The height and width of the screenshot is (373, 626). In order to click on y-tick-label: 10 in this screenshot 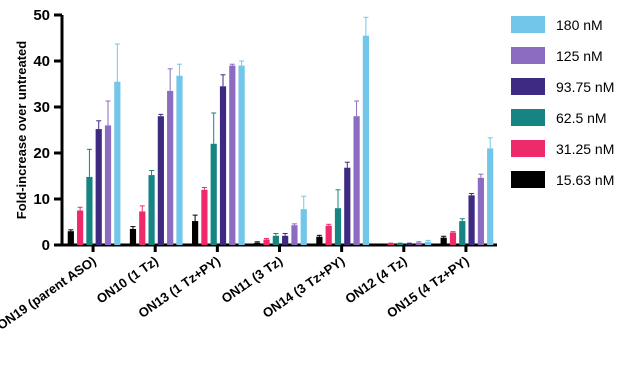, I will do `click(41, 199)`.